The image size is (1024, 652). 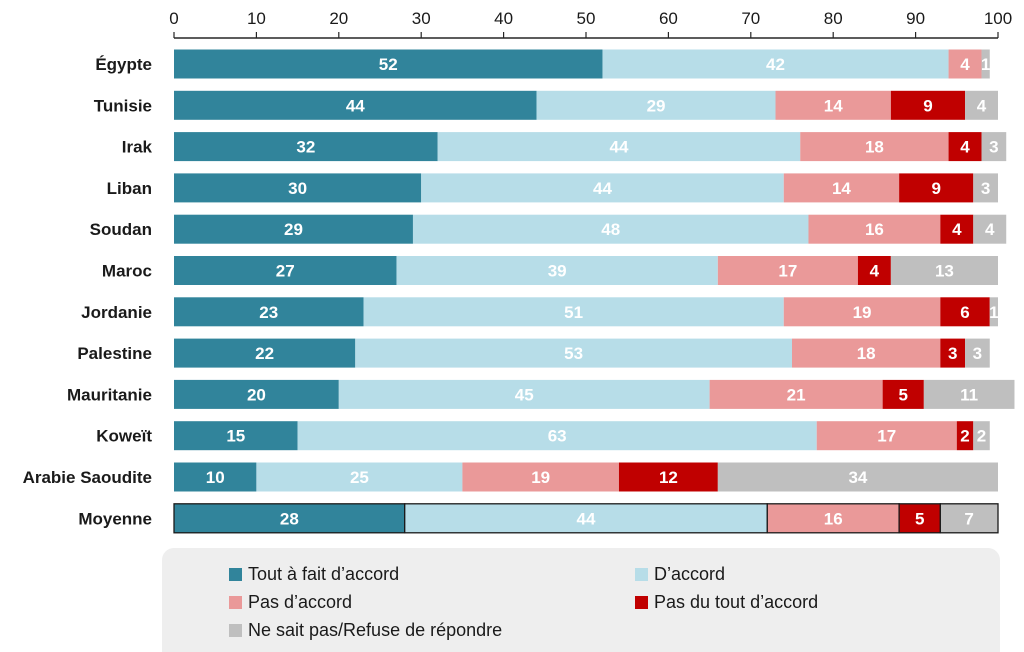 I want to click on data-label: 32, so click(x=305, y=147).